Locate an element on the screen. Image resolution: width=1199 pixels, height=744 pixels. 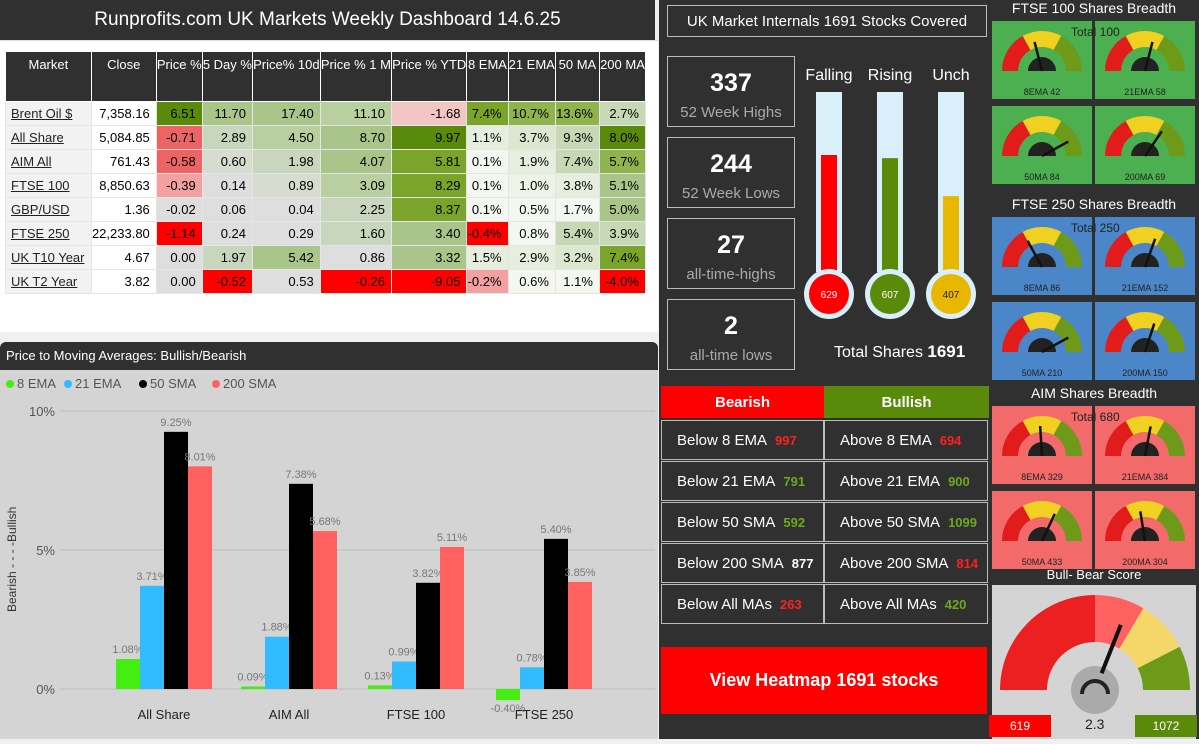
stat-box: 27 all-time-highs is located at coordinates (731, 253).